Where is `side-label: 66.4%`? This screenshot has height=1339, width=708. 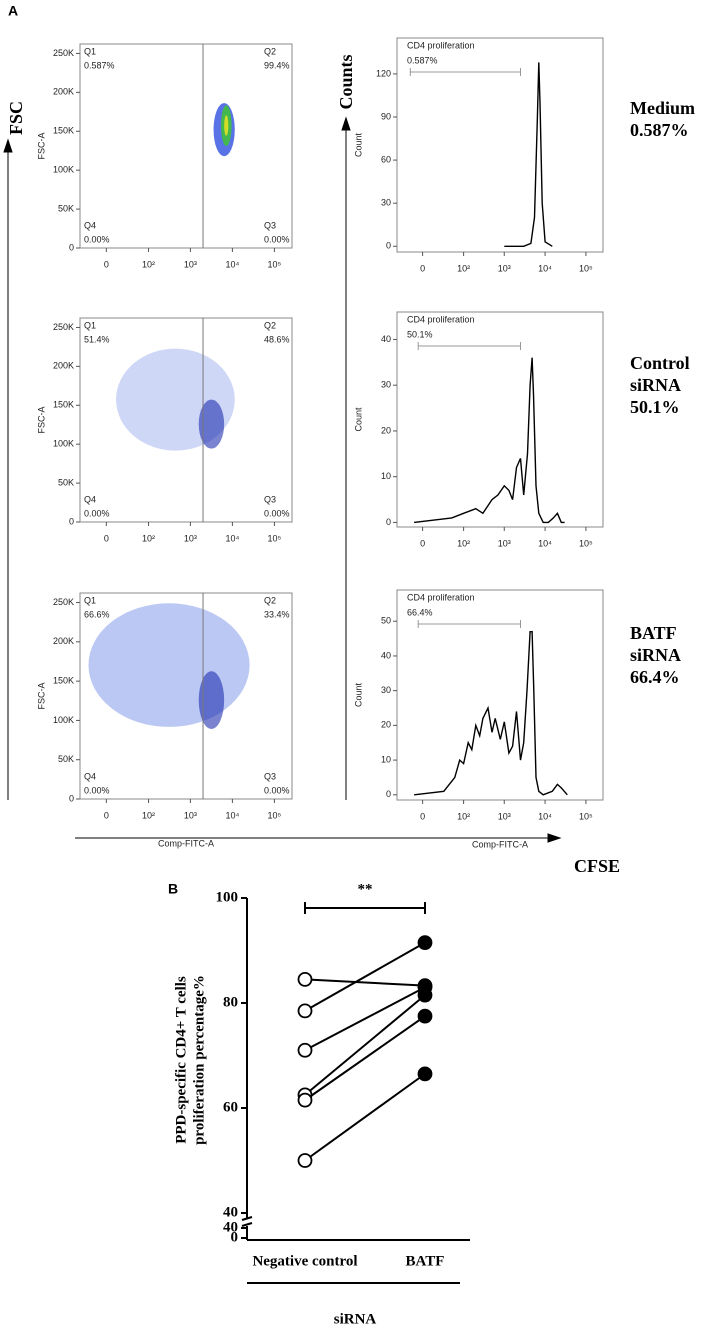
side-label: 66.4% is located at coordinates (655, 677).